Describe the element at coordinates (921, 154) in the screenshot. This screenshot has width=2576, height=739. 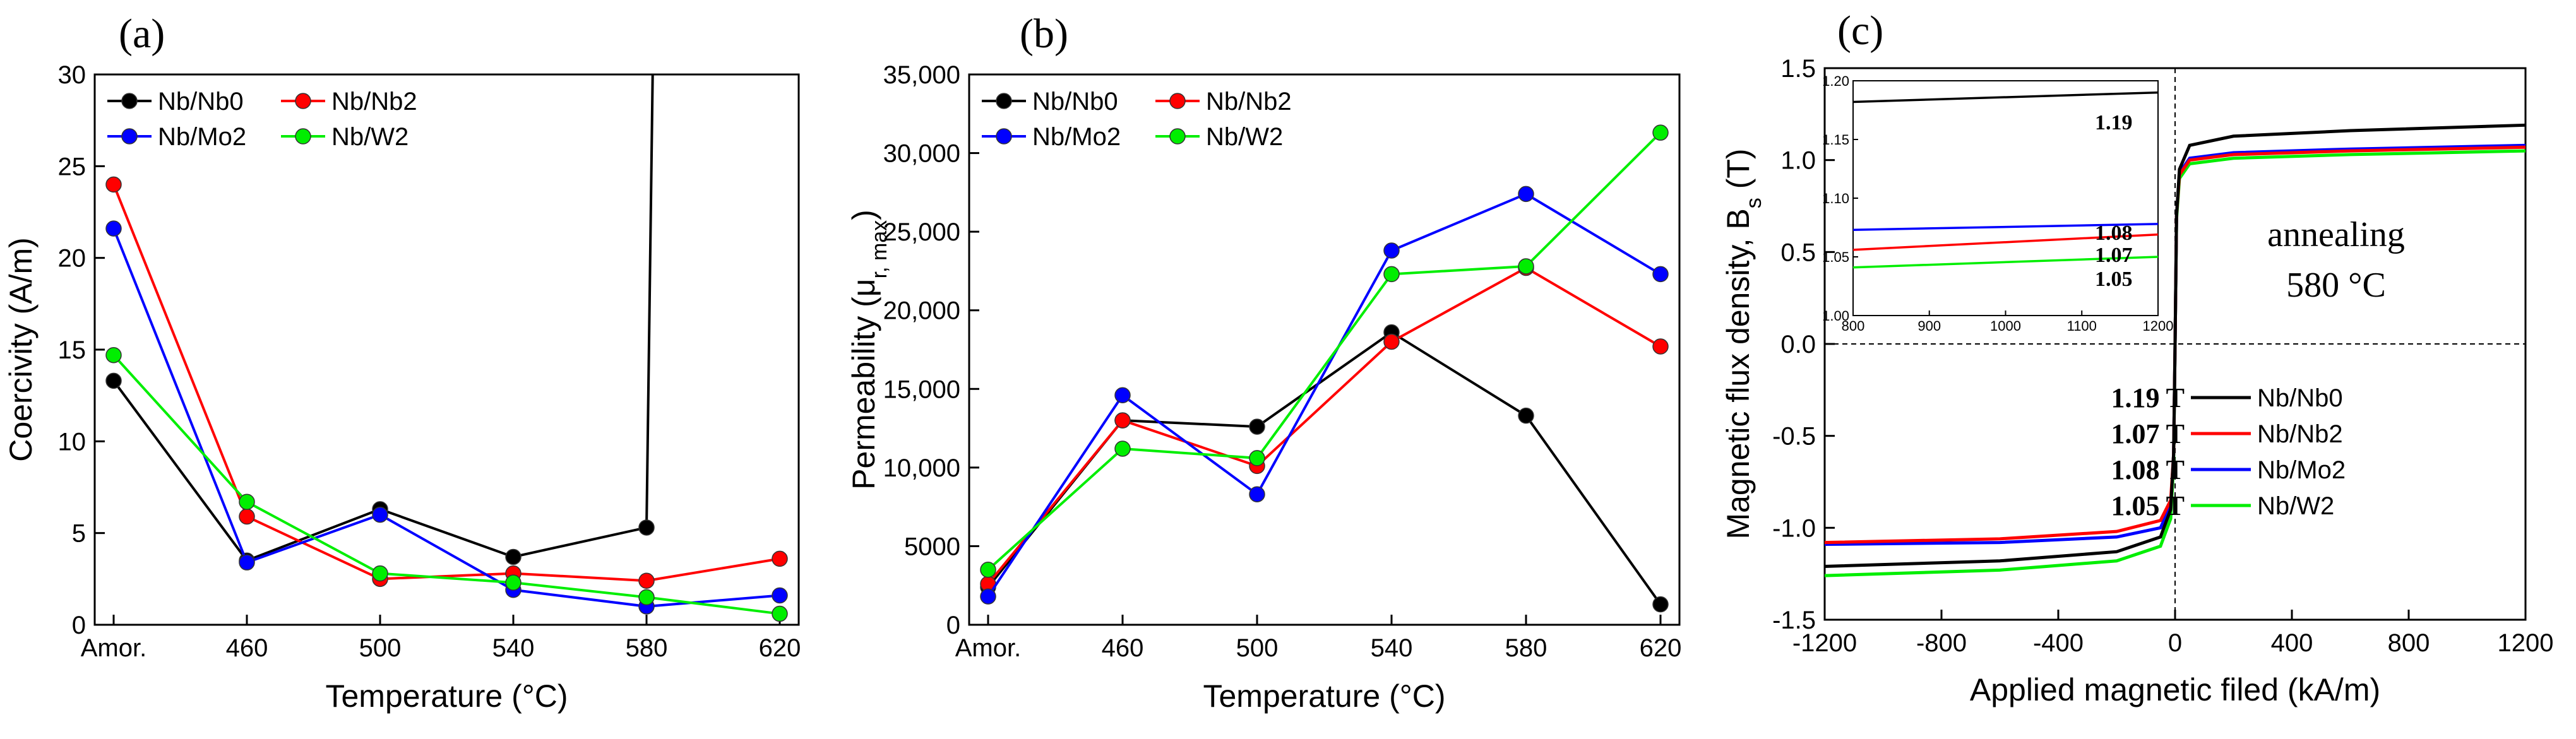
I see `panel-b-ytick-label-30-000: 30,000` at that location.